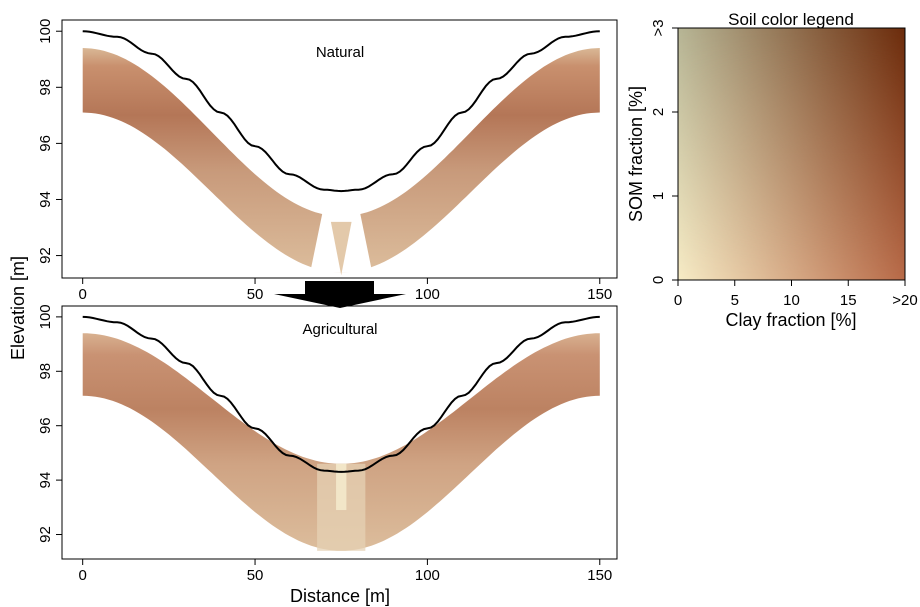 Image resolution: width=920 pixels, height=607 pixels. Describe the element at coordinates (345, 571) in the screenshot. I see `agricultural-x-axis: 0 50 100 150` at that location.